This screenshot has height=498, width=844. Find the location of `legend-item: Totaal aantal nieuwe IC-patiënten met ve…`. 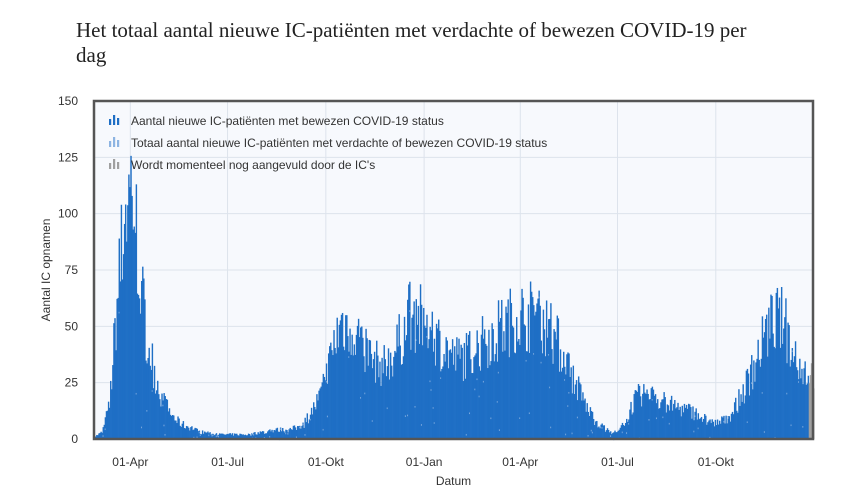

legend-item: Totaal aantal nieuwe IC-patiënten met ve… is located at coordinates (328, 143).